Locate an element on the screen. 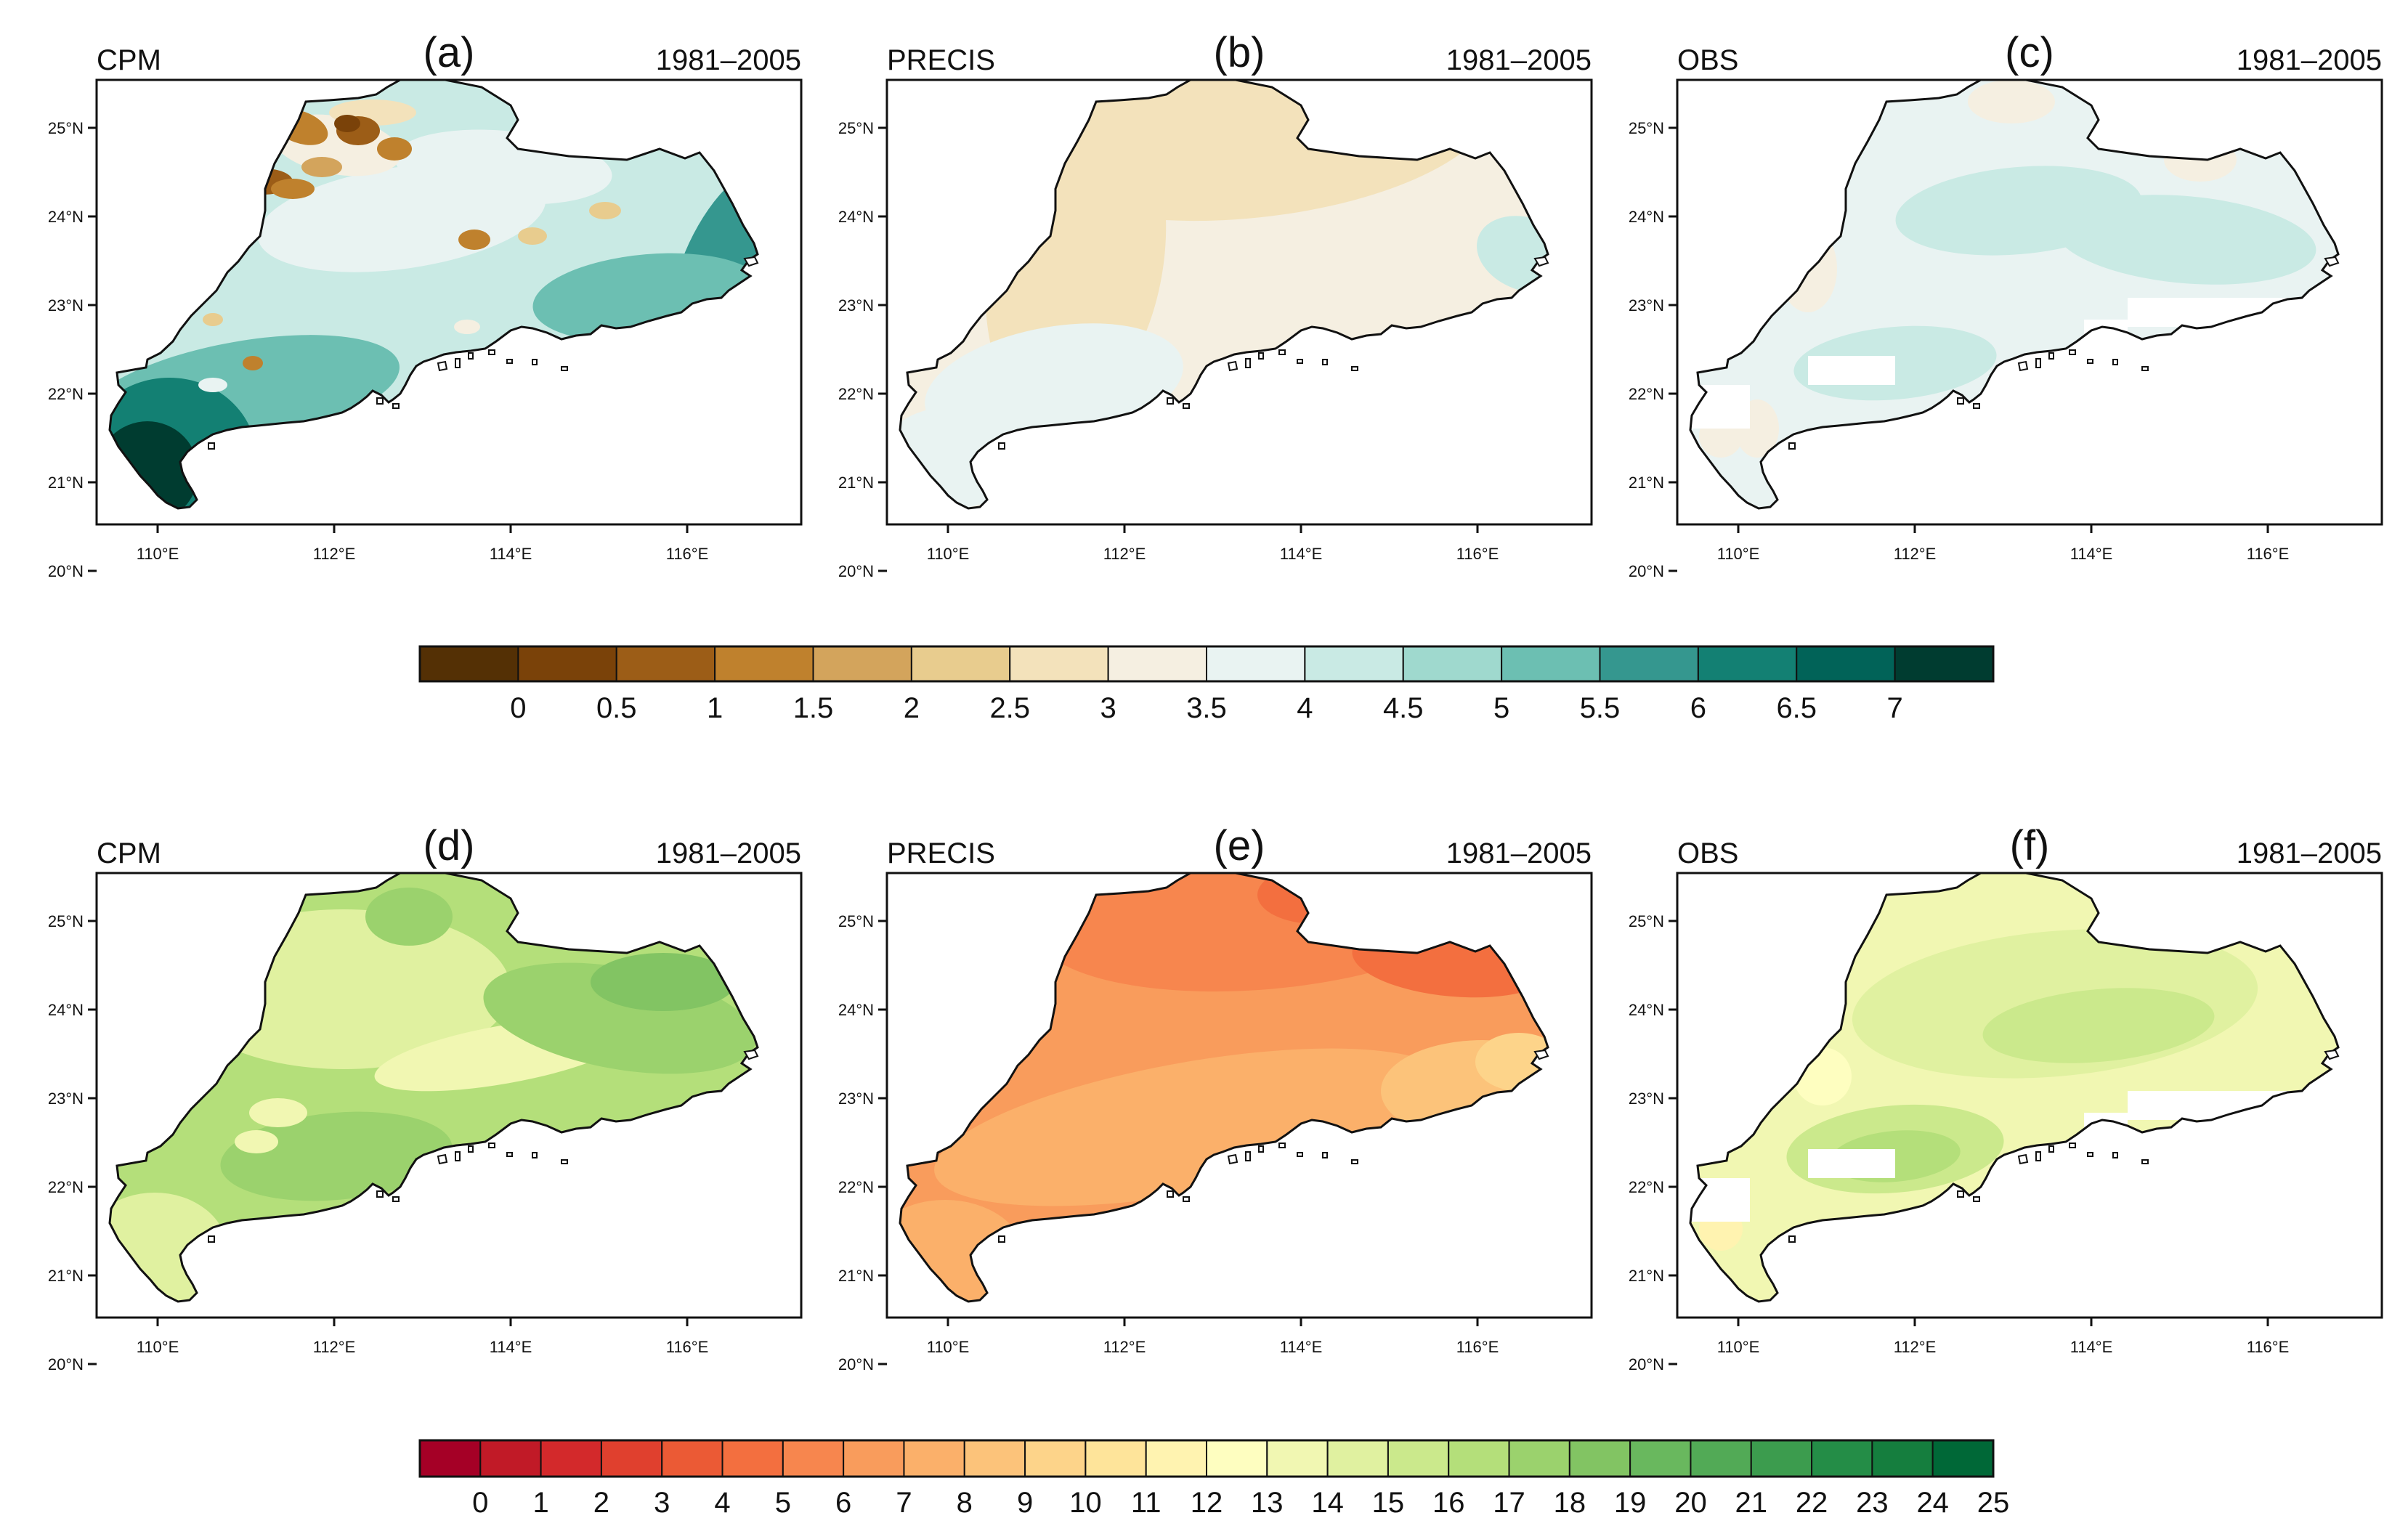  colorbar-frame is located at coordinates (1206, 664).